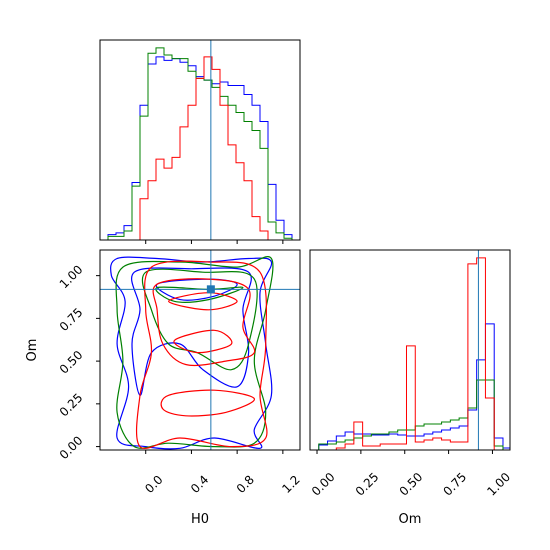  What do you see at coordinates (410, 519) in the screenshot?
I see `x-axis-label-om: Om` at bounding box center [410, 519].